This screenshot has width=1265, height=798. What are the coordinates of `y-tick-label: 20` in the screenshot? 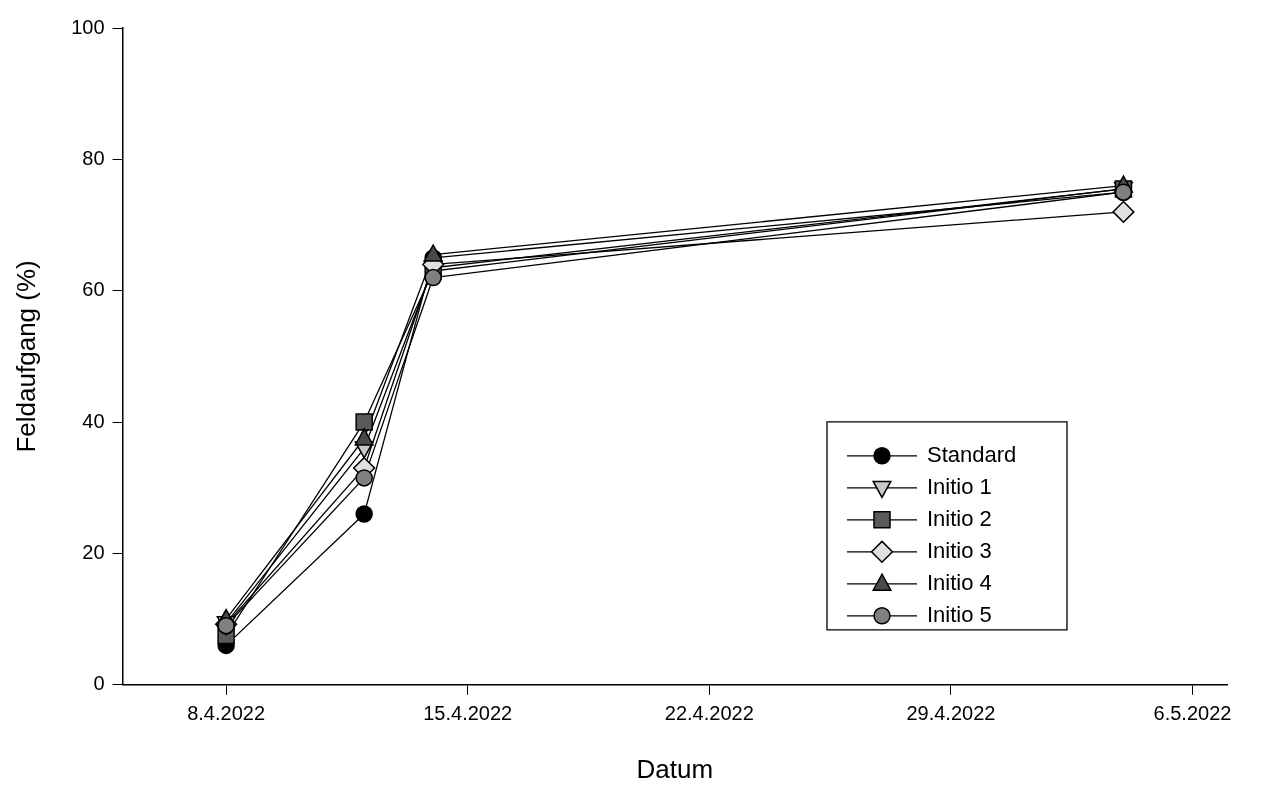 It's located at (93, 551).